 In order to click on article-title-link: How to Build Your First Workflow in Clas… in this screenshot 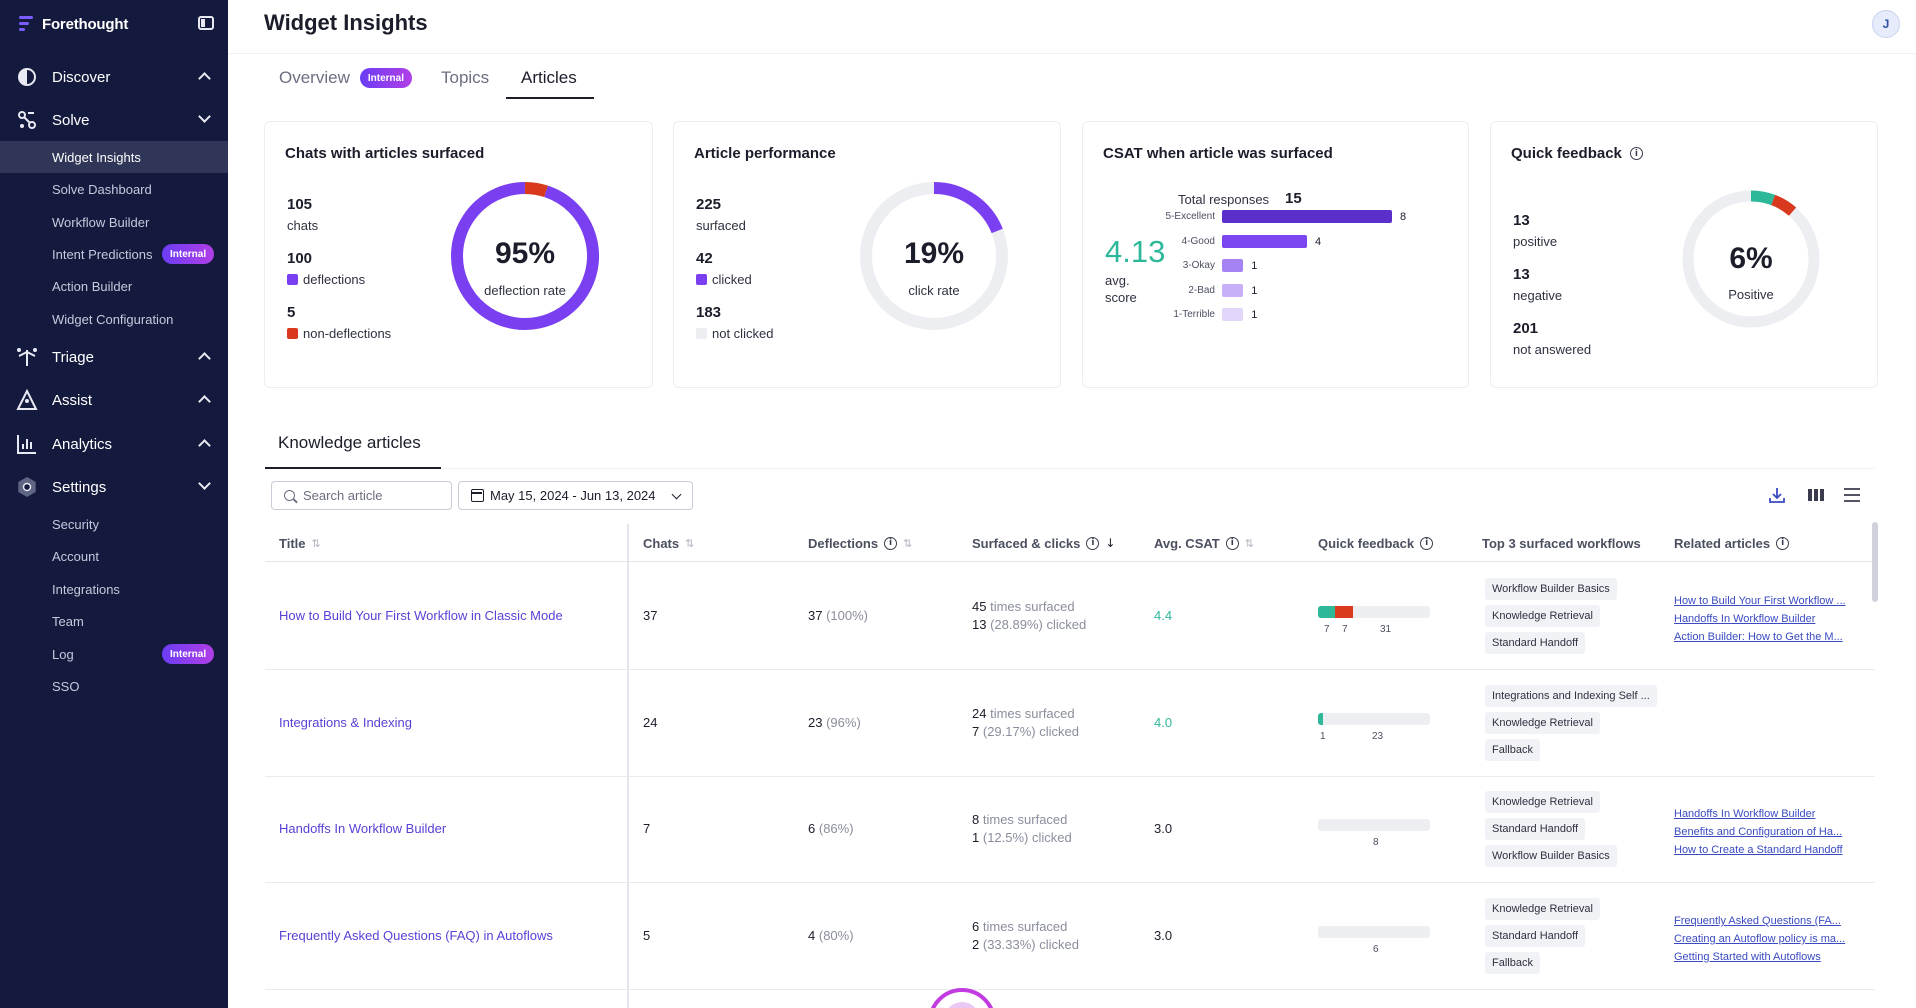, I will do `click(421, 615)`.